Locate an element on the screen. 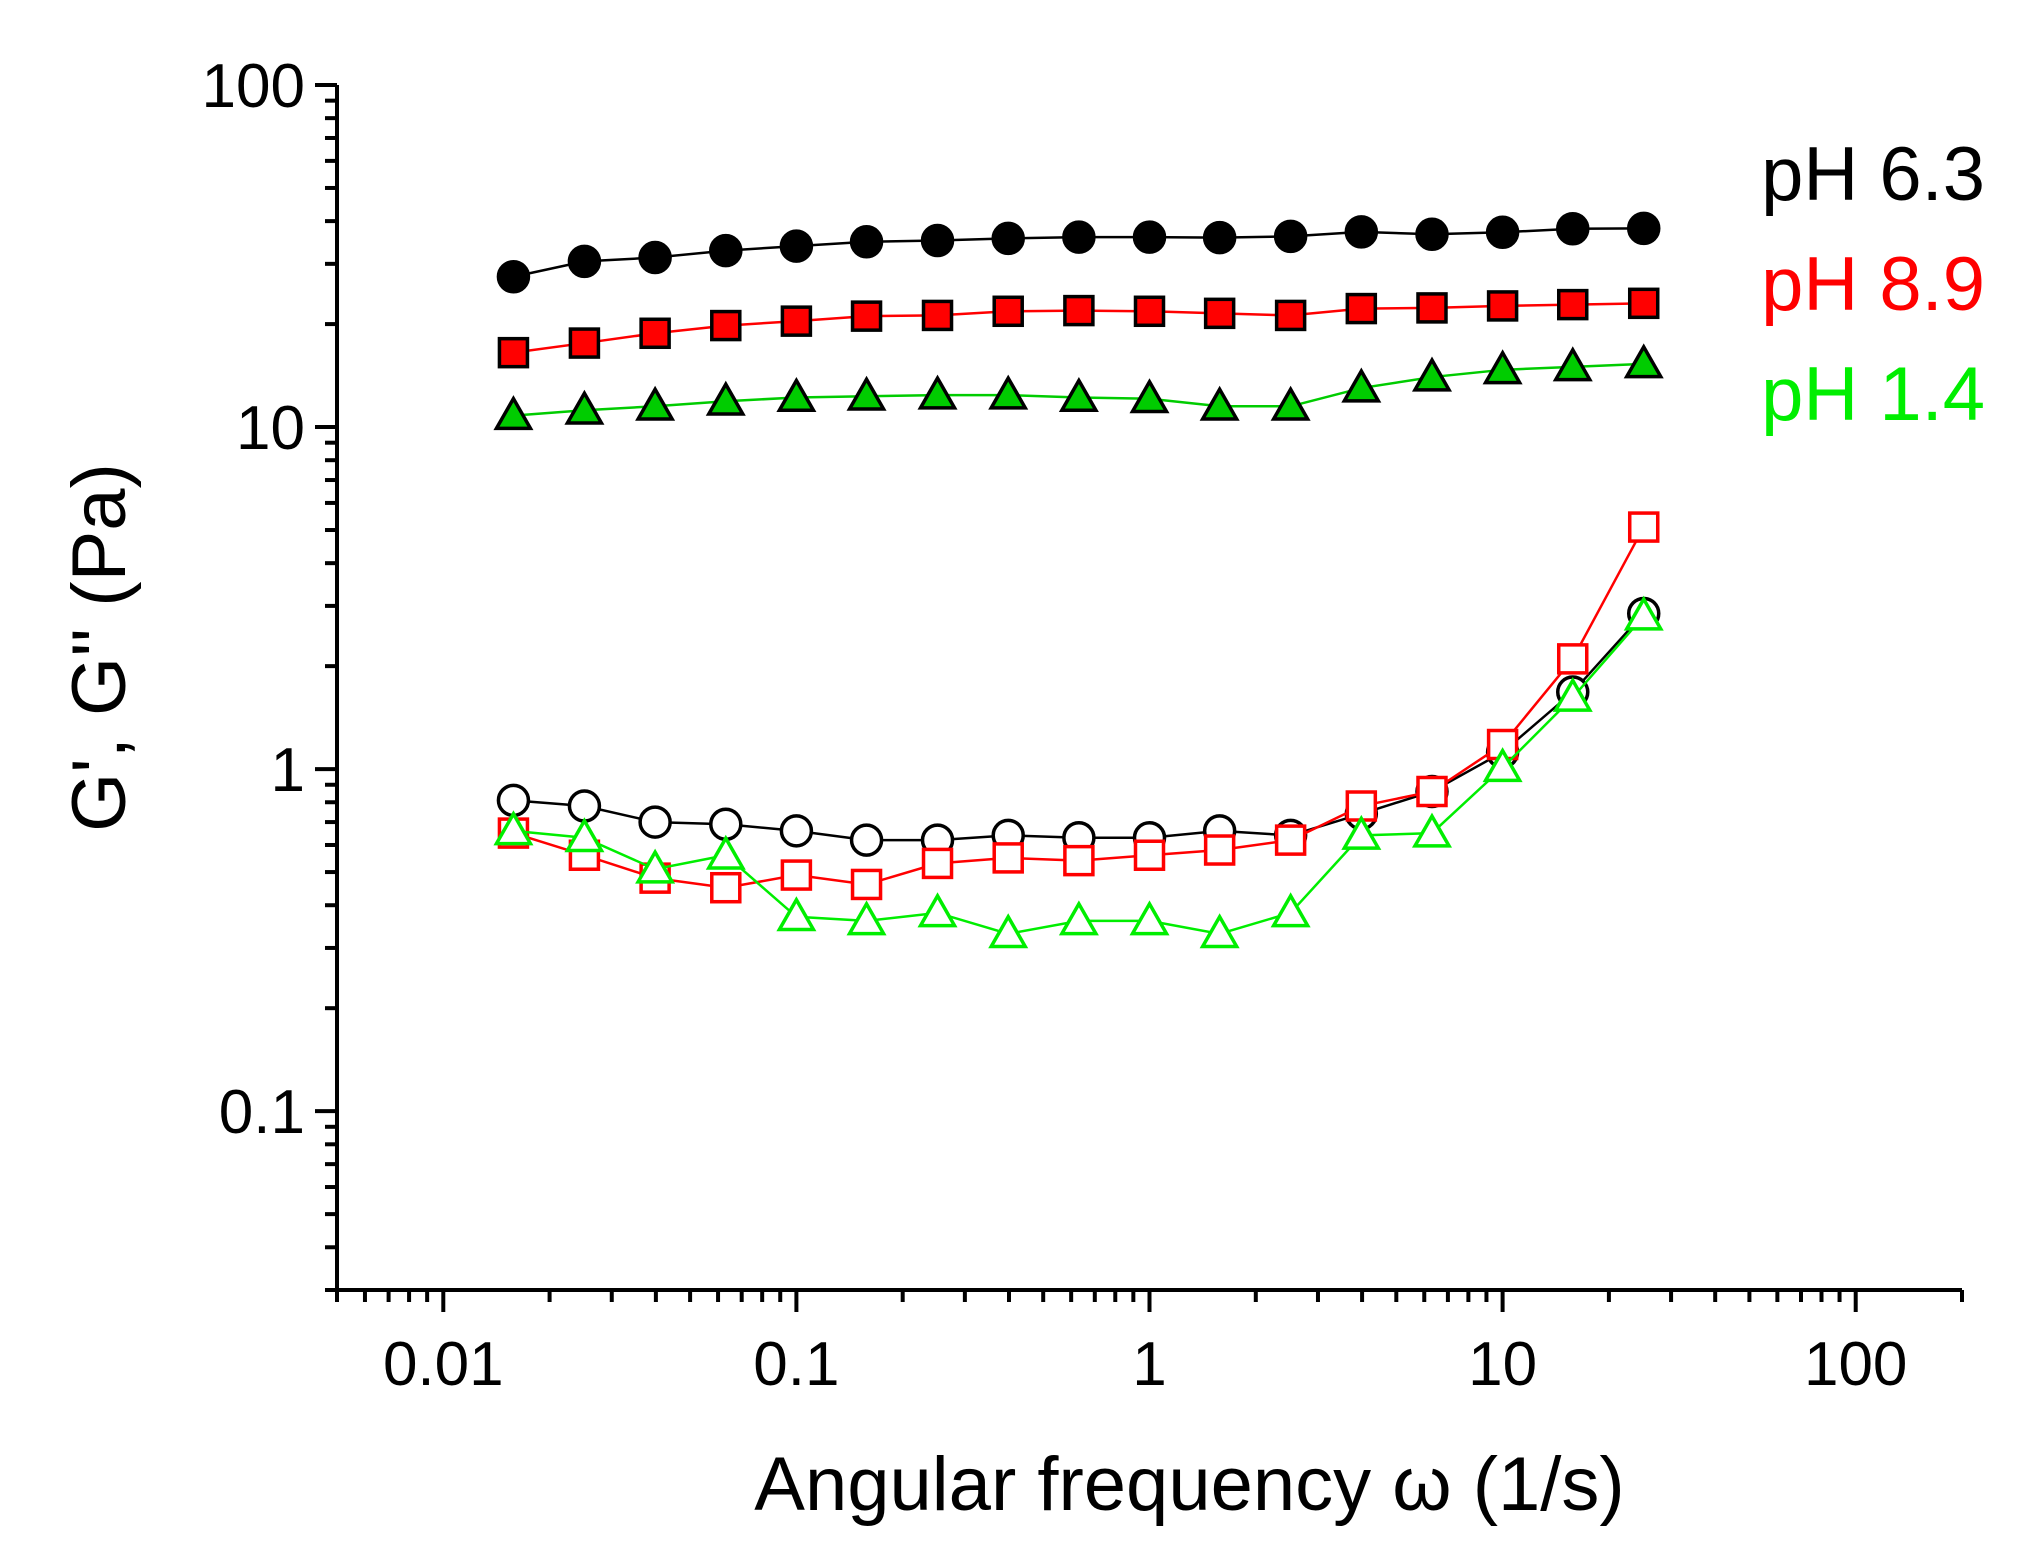  legend-label-ph89: pH 8.9 is located at coordinates (1873, 284).